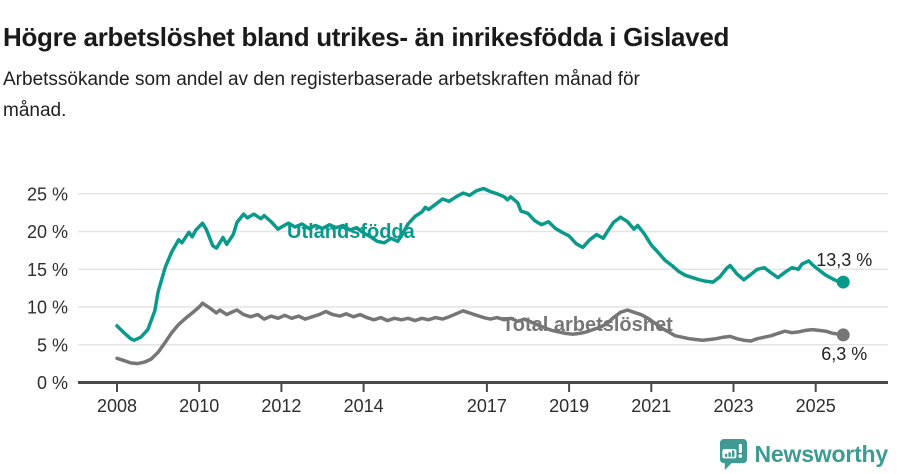  Describe the element at coordinates (117, 406) in the screenshot. I see `x-axis-tick-label: 2008` at that location.